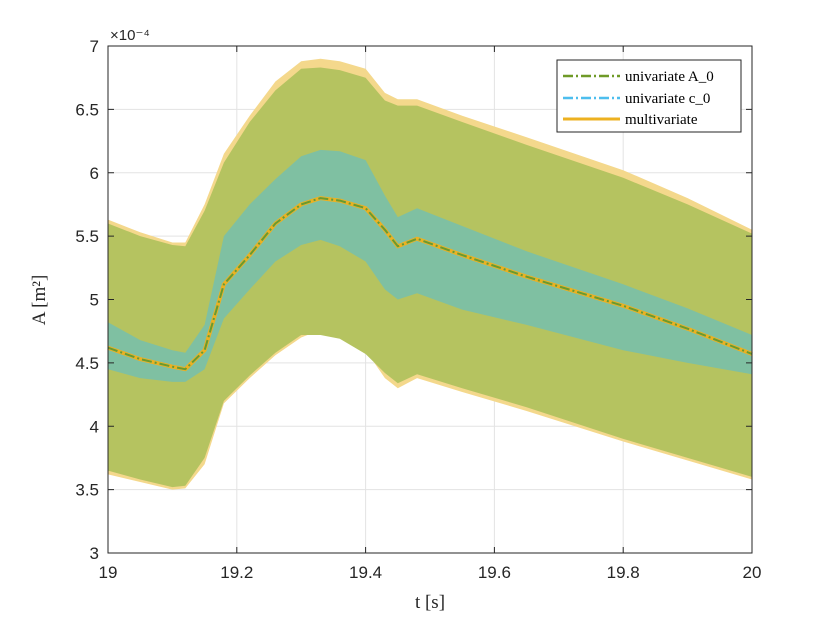  I want to click on x-tick-label-5: 20, so click(752, 572).